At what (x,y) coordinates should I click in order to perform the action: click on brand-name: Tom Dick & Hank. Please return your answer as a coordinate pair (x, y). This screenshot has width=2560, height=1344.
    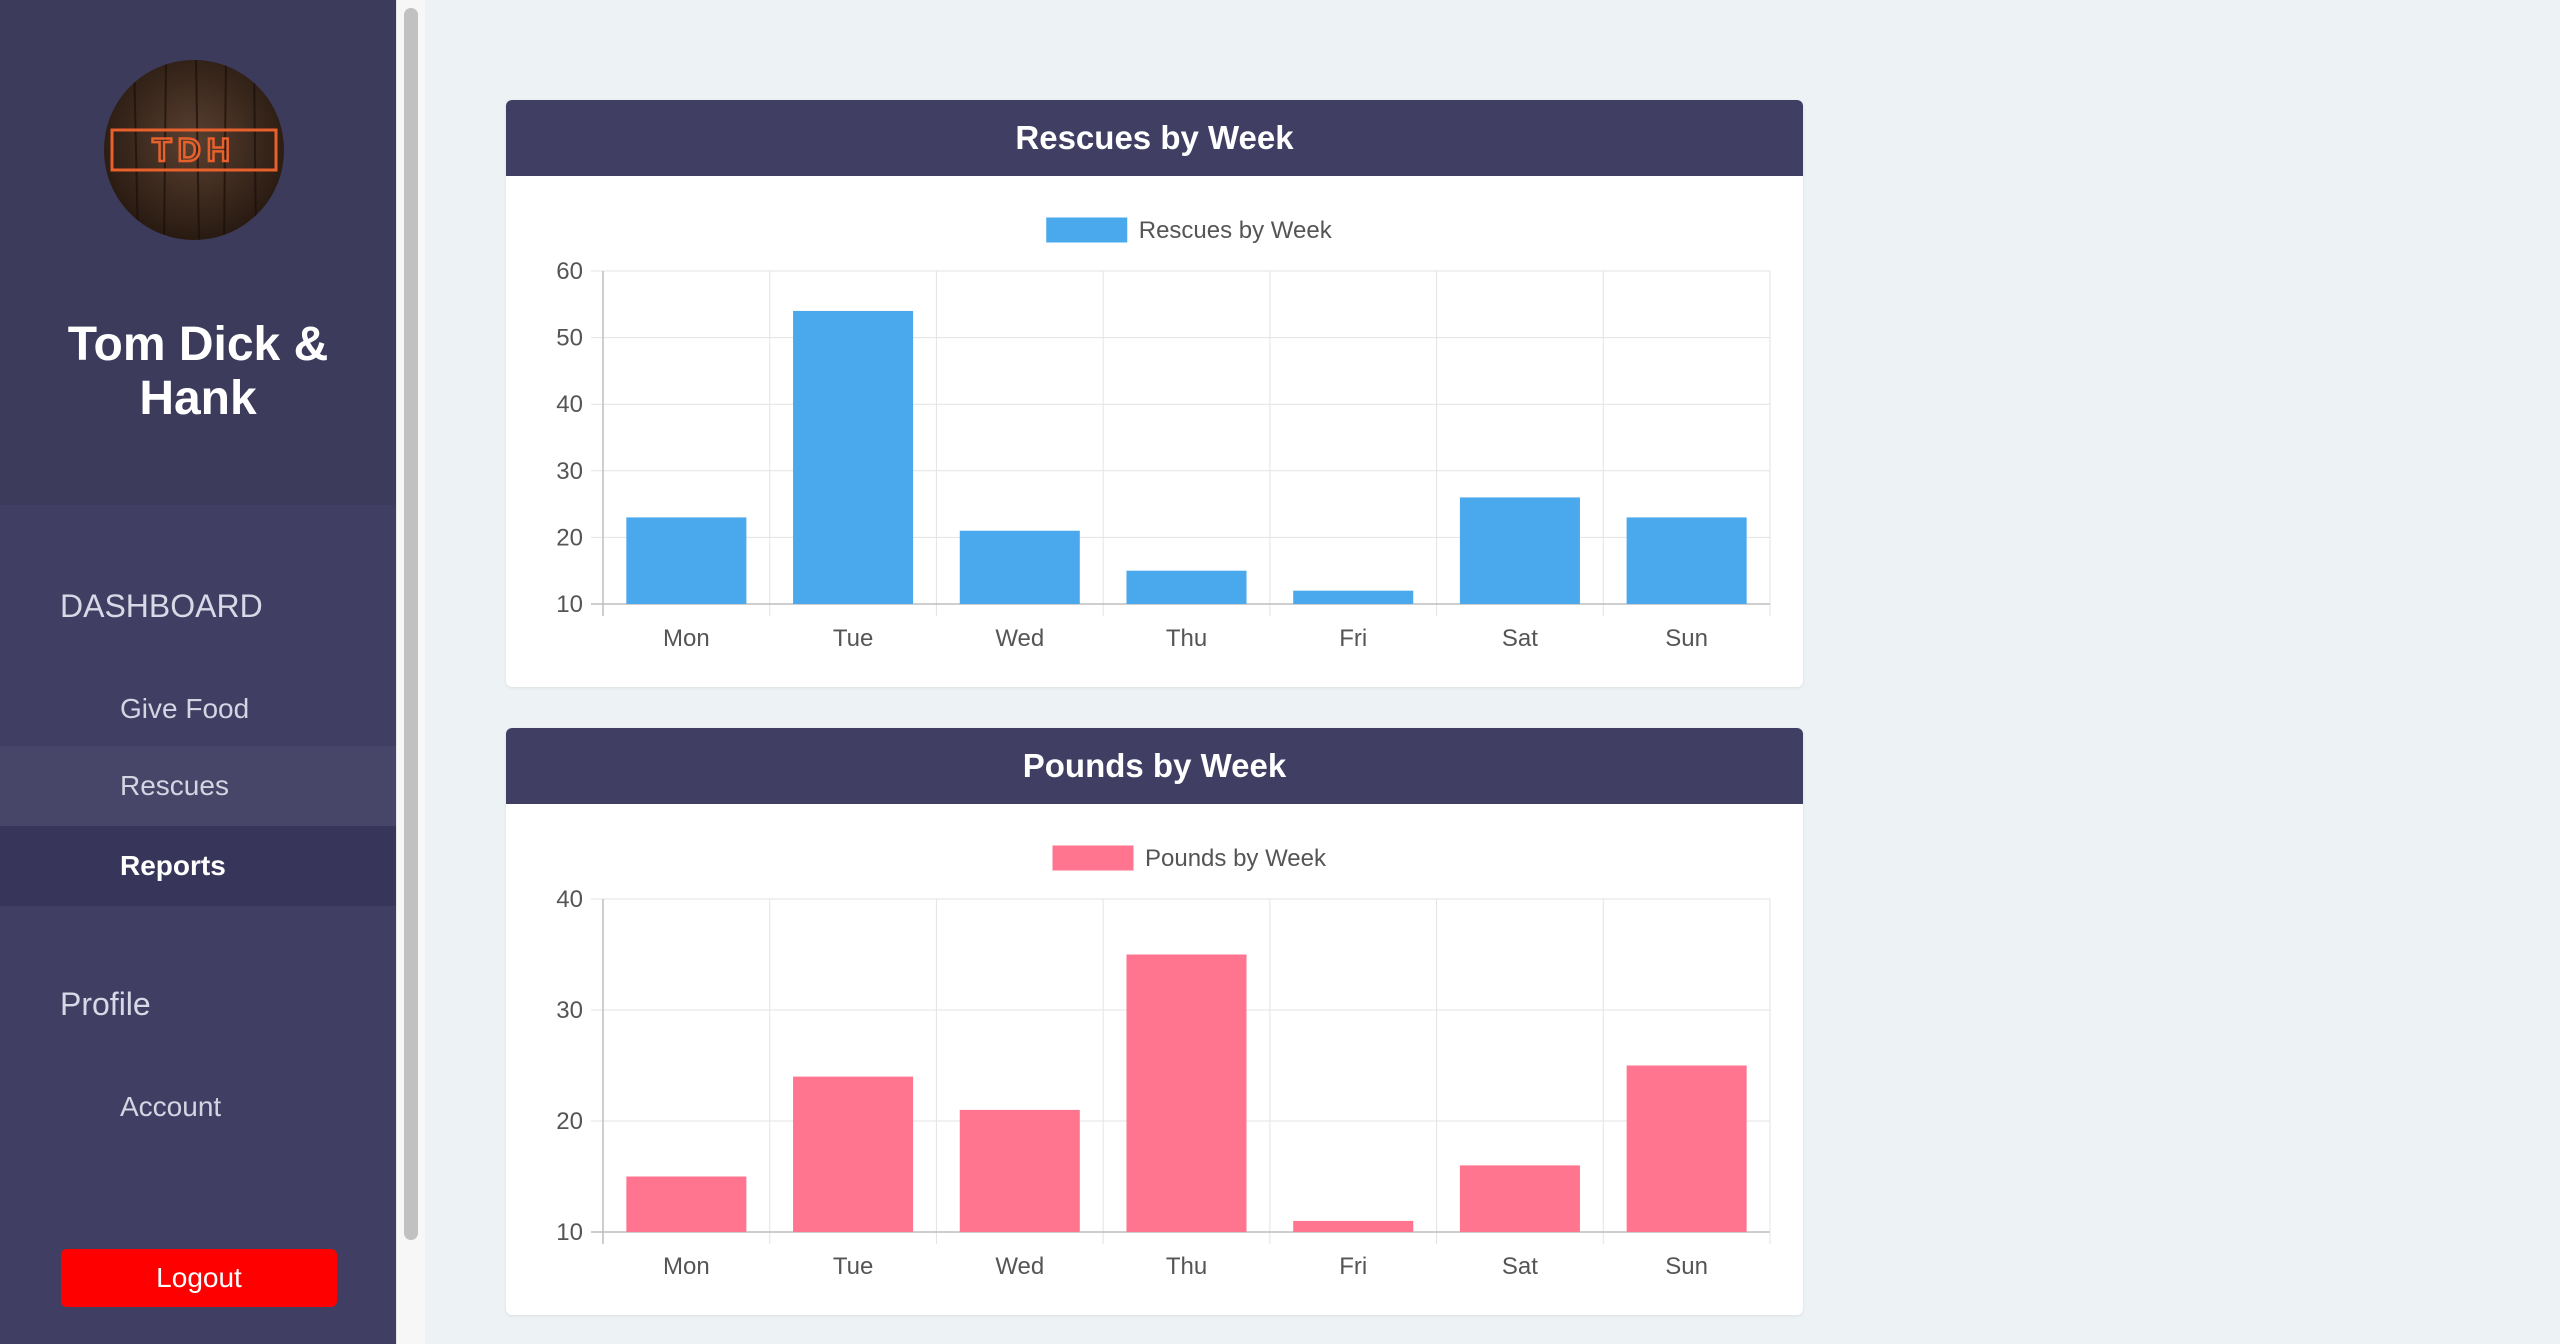
    Looking at the image, I should click on (198, 371).